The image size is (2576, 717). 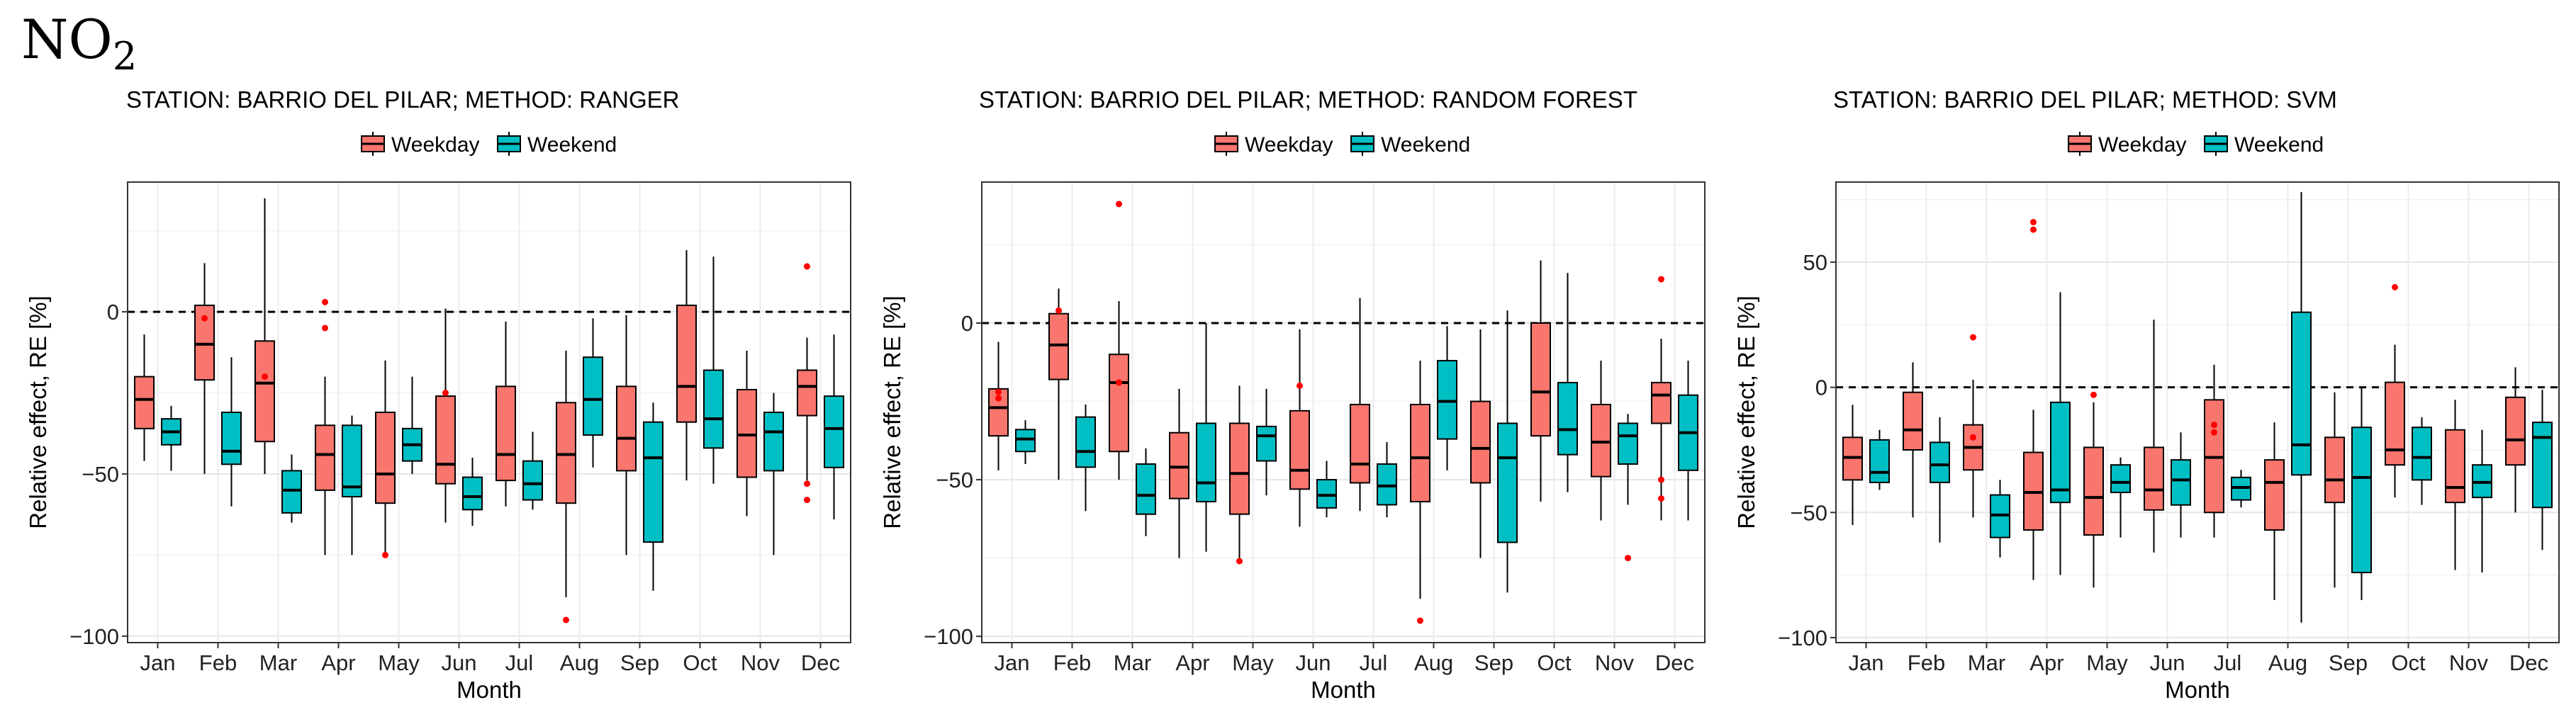 I want to click on y-axis-title: Relative effect, RE [%], so click(x=38, y=412).